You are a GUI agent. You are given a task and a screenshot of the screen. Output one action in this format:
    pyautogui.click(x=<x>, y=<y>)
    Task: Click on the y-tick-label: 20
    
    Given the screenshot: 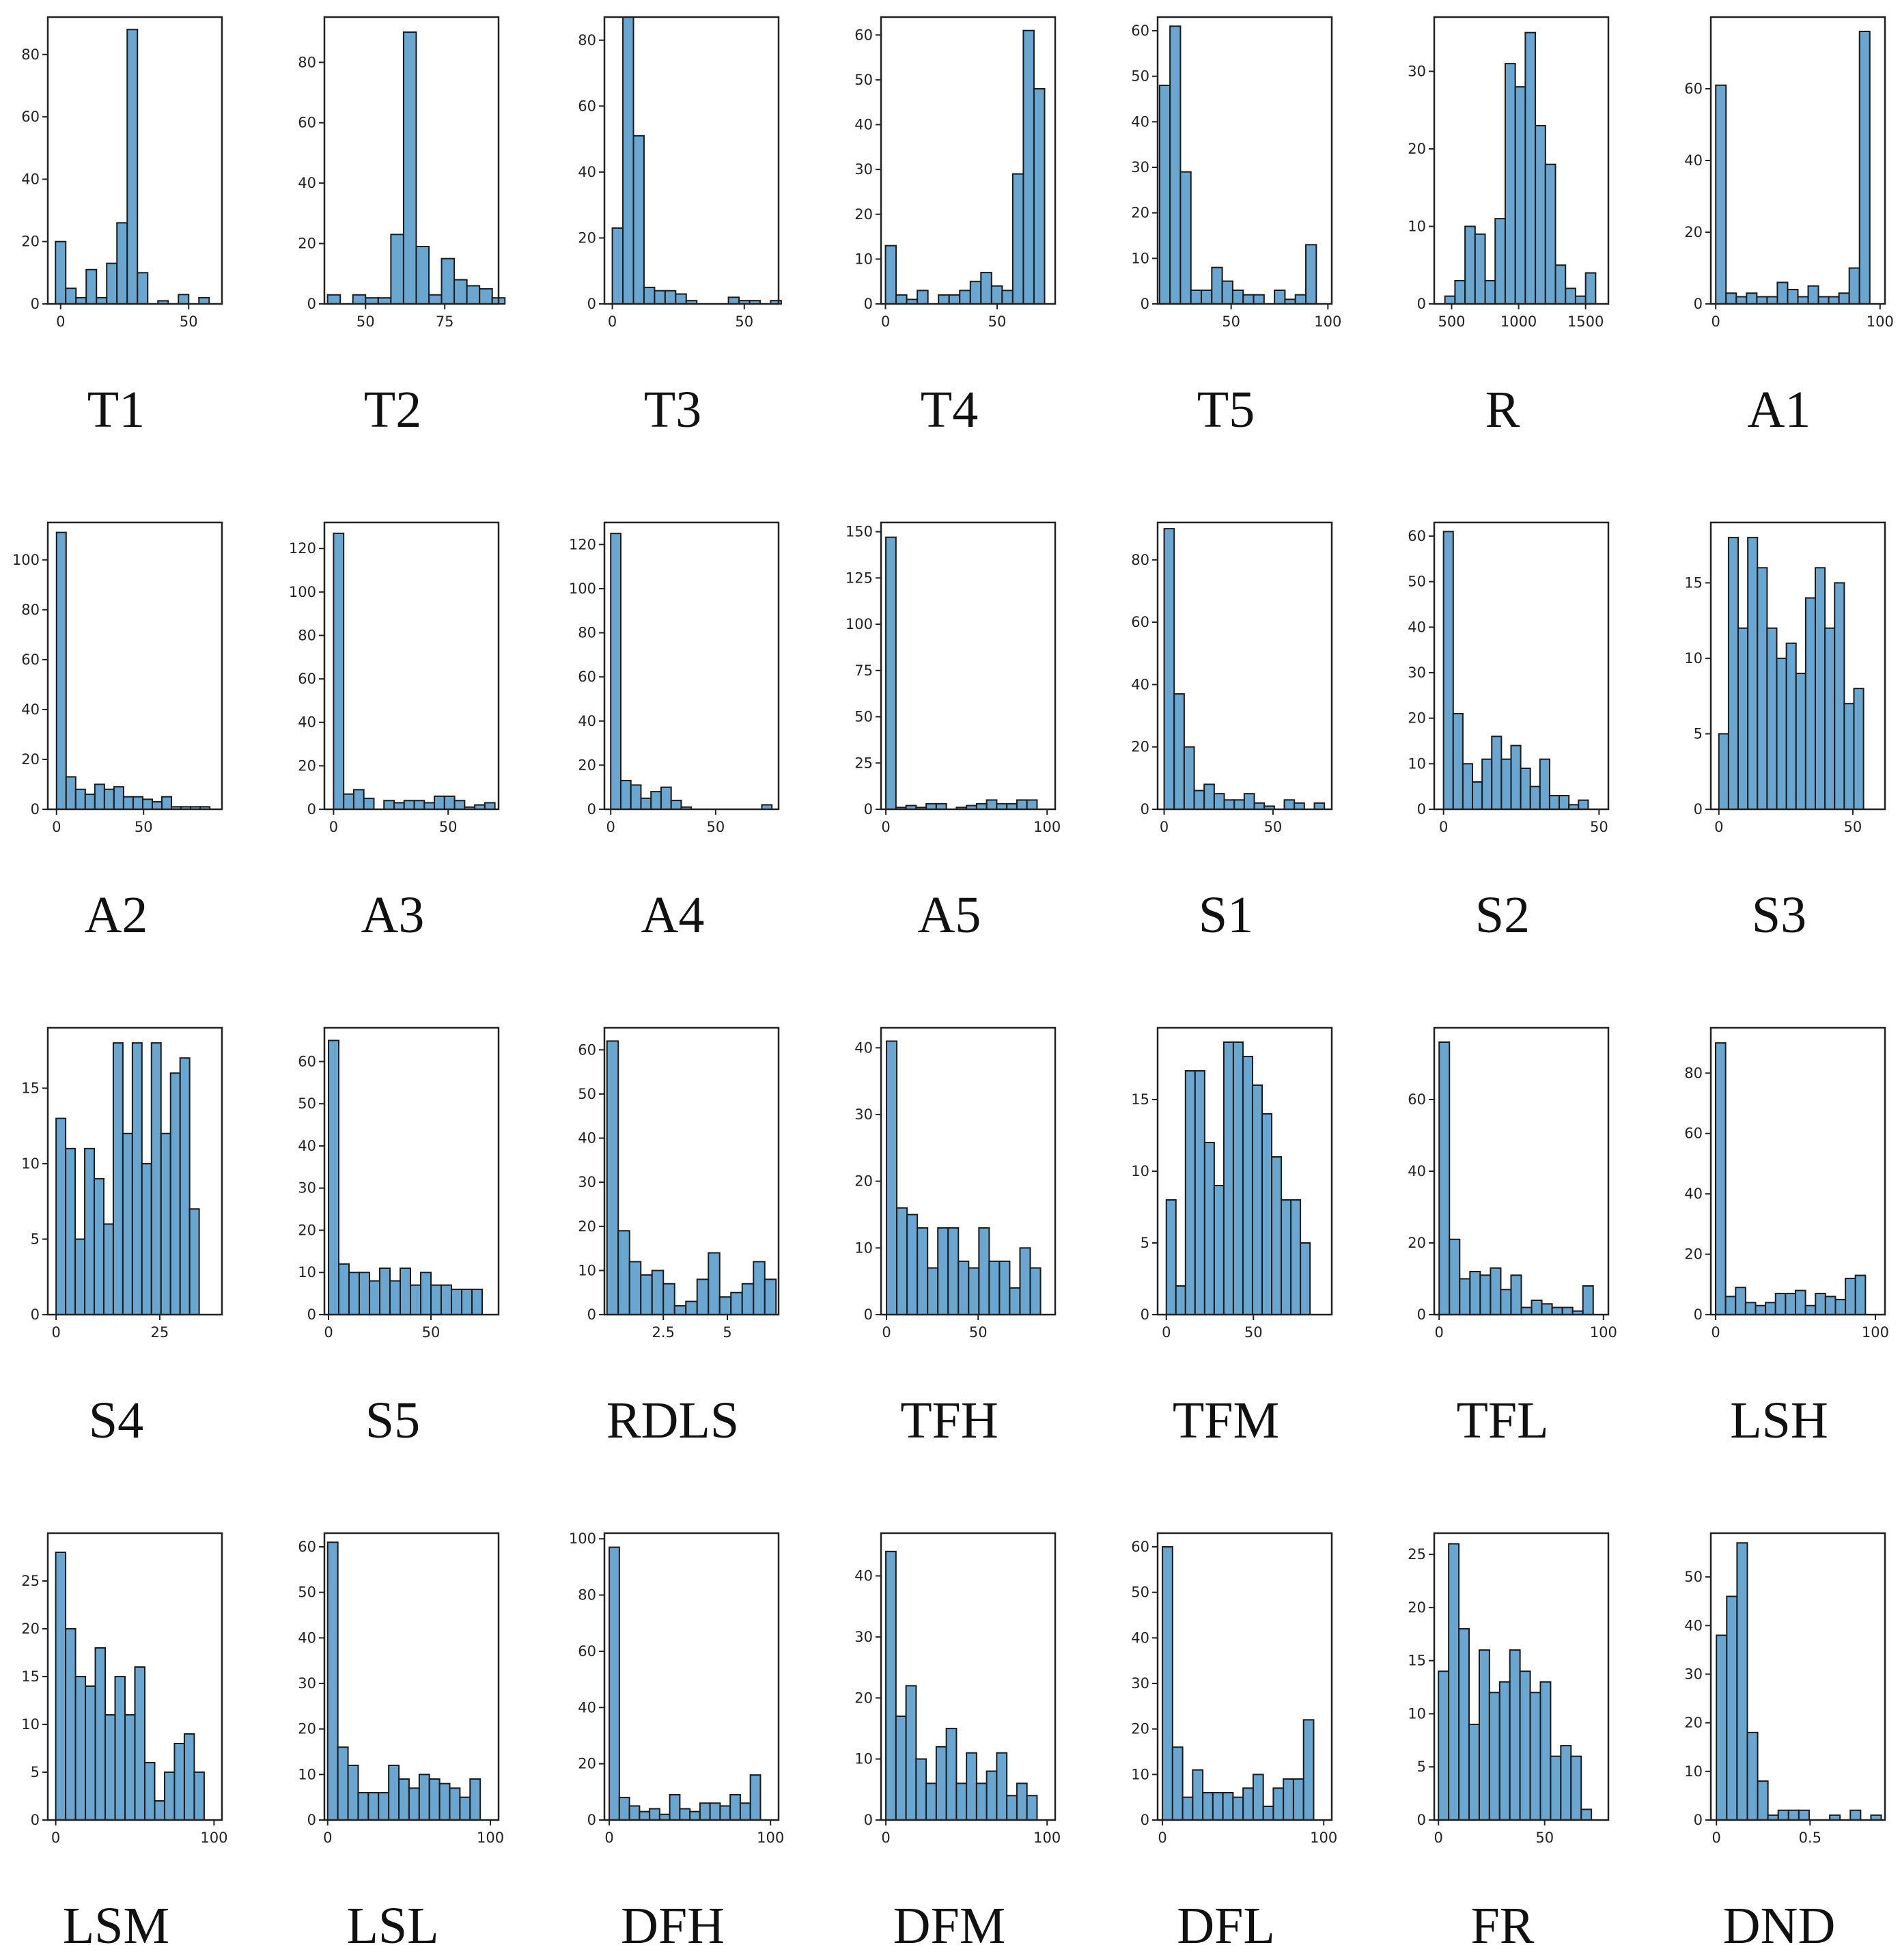 What is the action you would take?
    pyautogui.click(x=1417, y=1243)
    